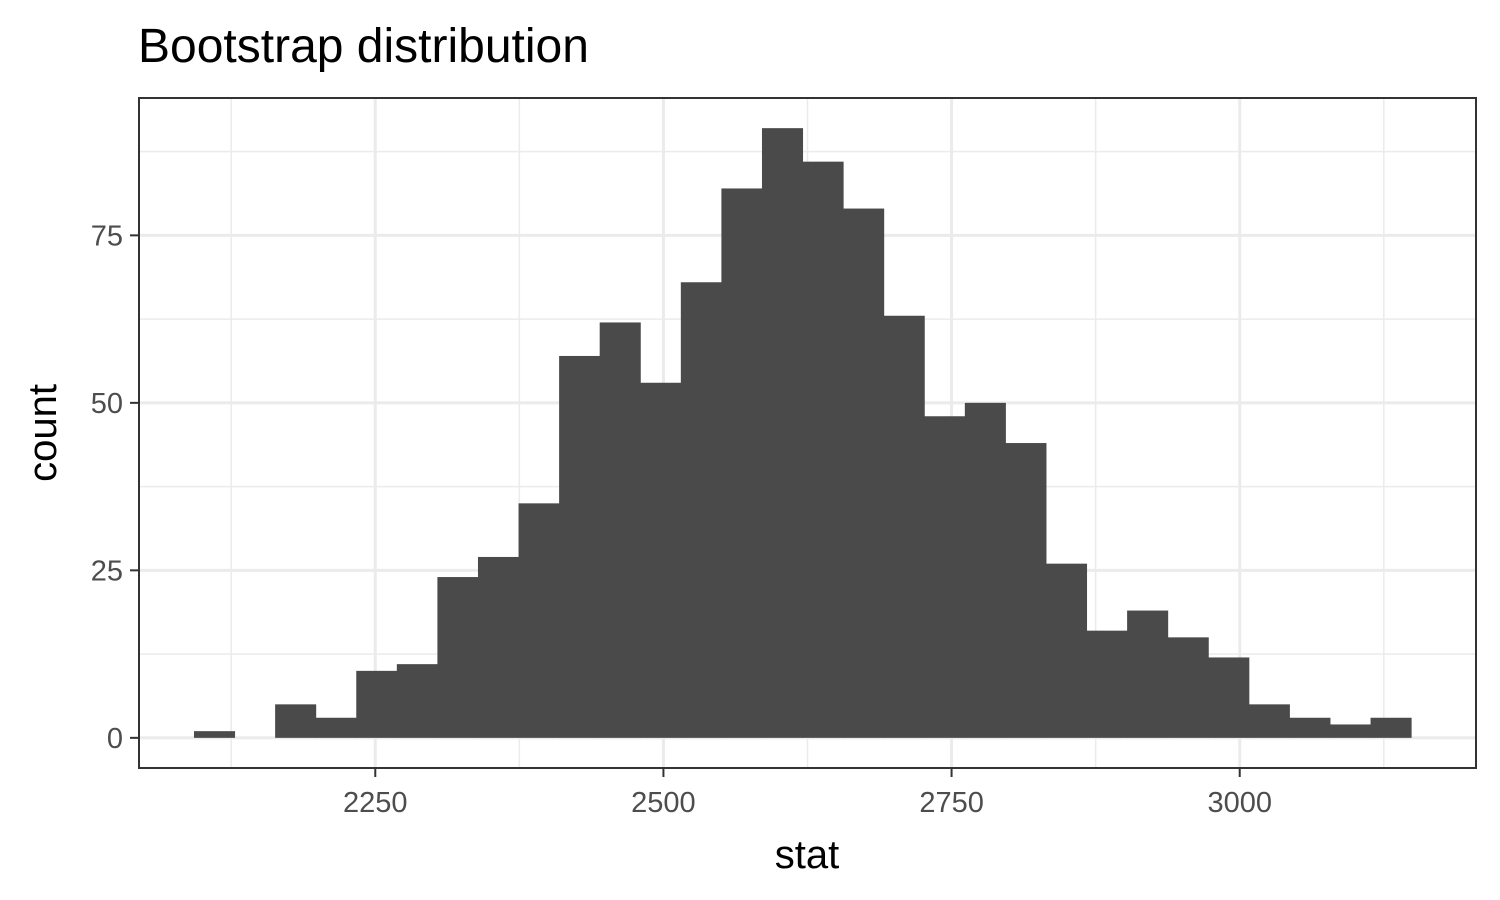 The image size is (1500, 900). Describe the element at coordinates (107, 404) in the screenshot. I see `y-tick-label: 50` at that location.